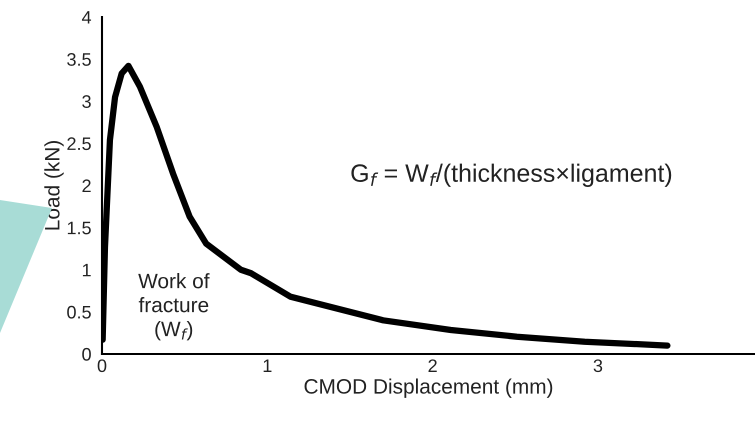  What do you see at coordinates (511, 175) in the screenshot?
I see `annotation: G$_{f}$ = W$_{f}$/(thickness×ligament)` at bounding box center [511, 175].